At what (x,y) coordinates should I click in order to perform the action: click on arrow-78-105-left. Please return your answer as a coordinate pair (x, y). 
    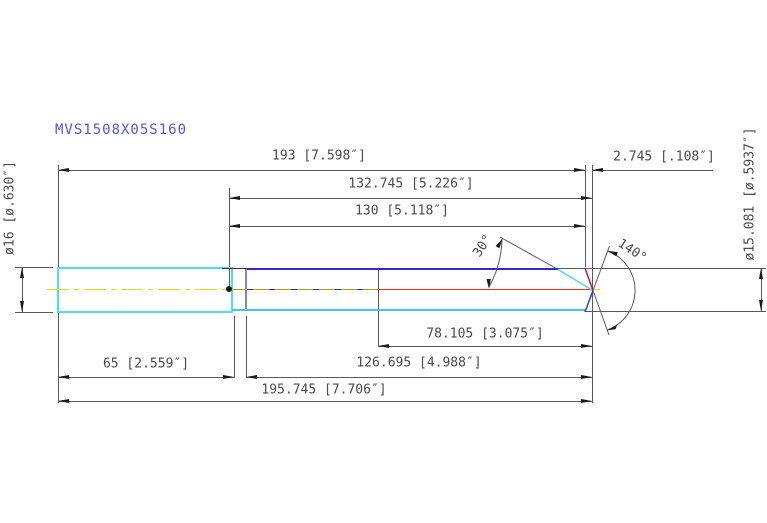
    Looking at the image, I should click on (383, 346).